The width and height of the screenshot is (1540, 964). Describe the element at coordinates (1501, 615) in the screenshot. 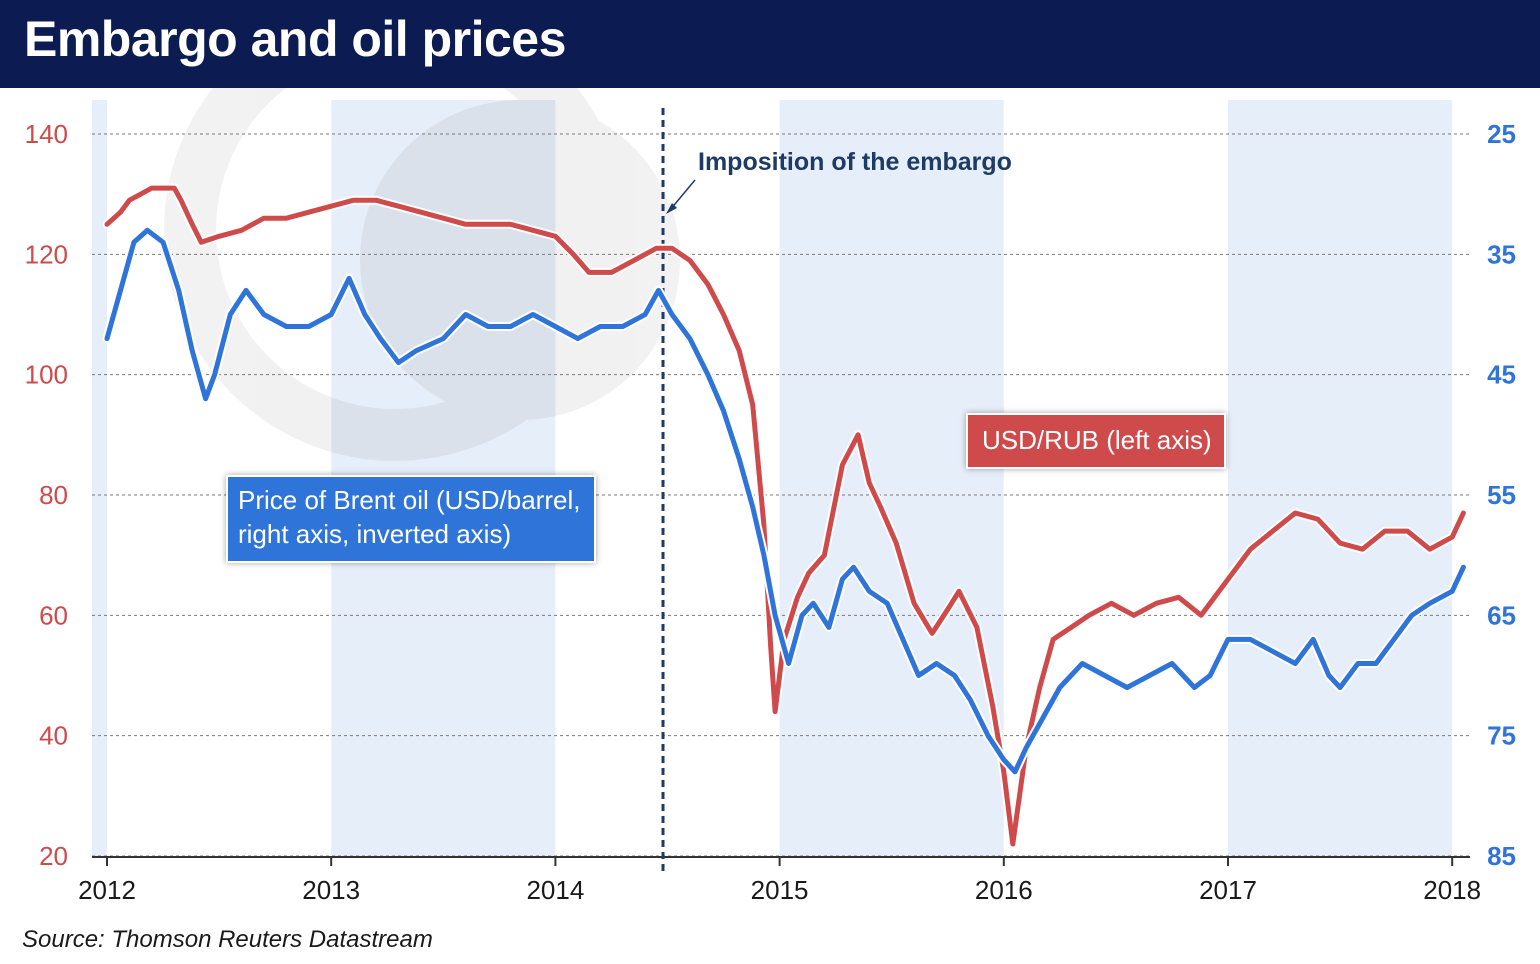

I see `right-axis-tick-label: 65` at that location.